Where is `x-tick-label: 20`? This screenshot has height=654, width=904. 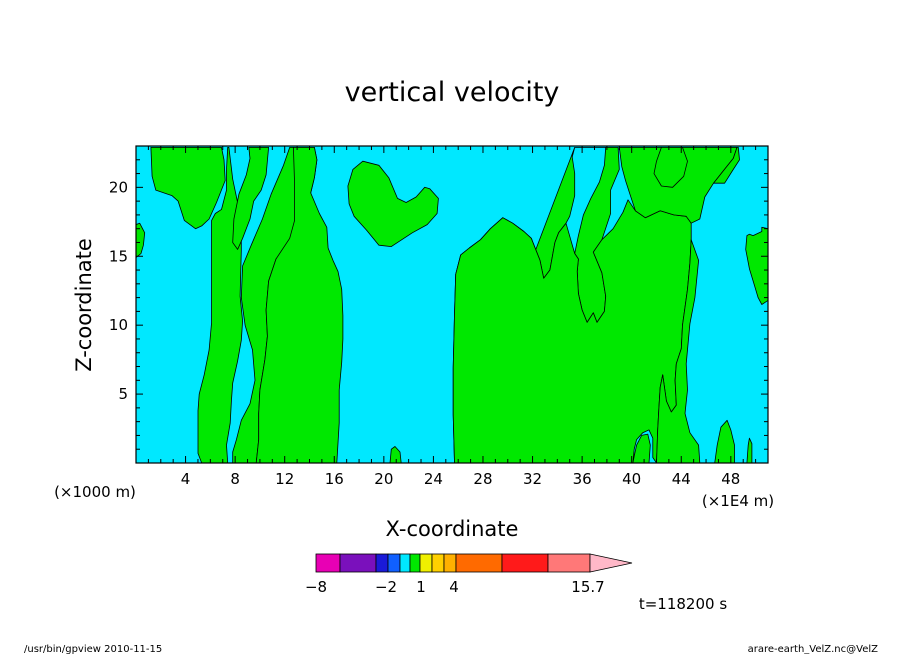
x-tick-label: 20 is located at coordinates (383, 479).